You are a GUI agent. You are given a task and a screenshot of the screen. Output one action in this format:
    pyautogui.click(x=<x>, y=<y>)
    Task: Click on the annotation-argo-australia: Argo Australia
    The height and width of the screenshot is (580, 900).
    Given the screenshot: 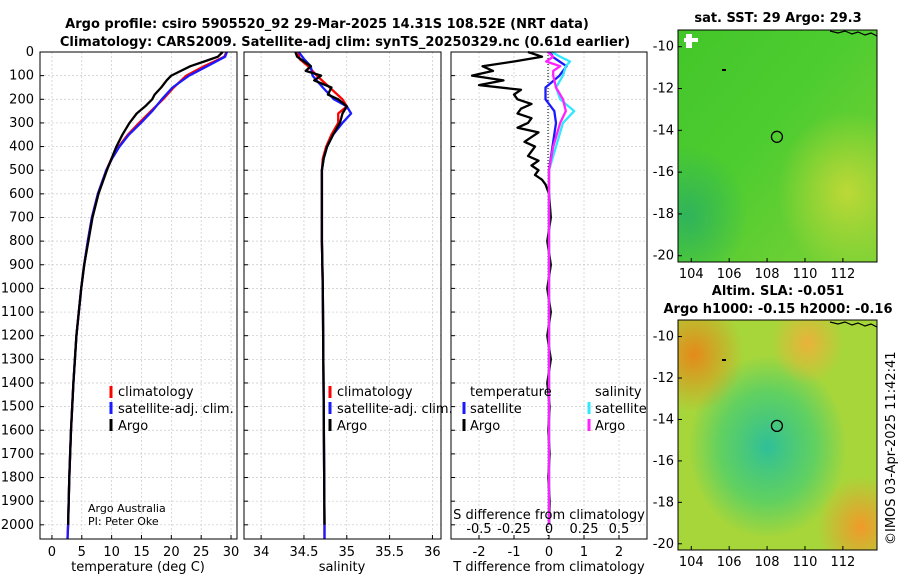 What is the action you would take?
    pyautogui.click(x=127, y=508)
    